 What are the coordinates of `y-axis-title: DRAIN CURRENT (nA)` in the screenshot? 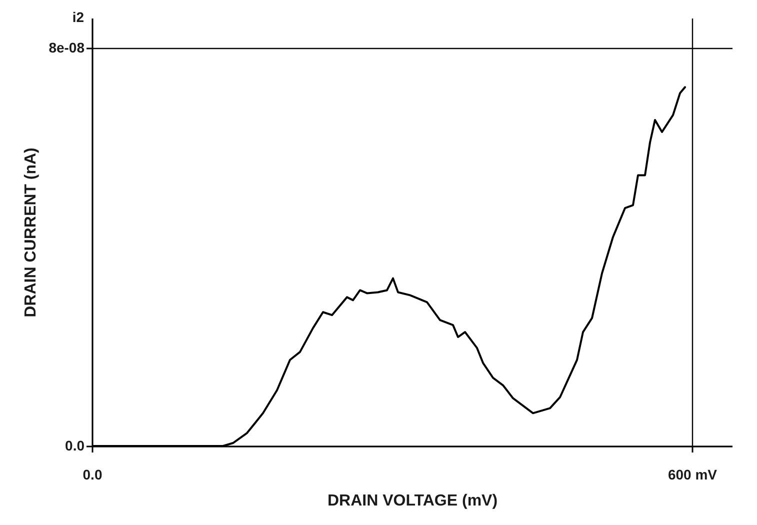 It's located at (31, 233).